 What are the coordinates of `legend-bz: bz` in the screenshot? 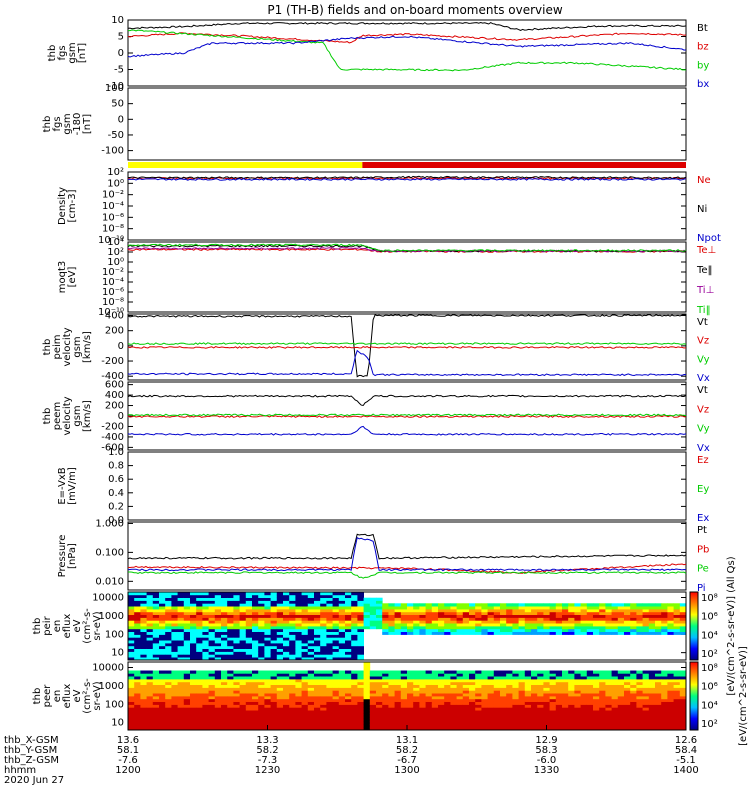 It's located at (703, 47).